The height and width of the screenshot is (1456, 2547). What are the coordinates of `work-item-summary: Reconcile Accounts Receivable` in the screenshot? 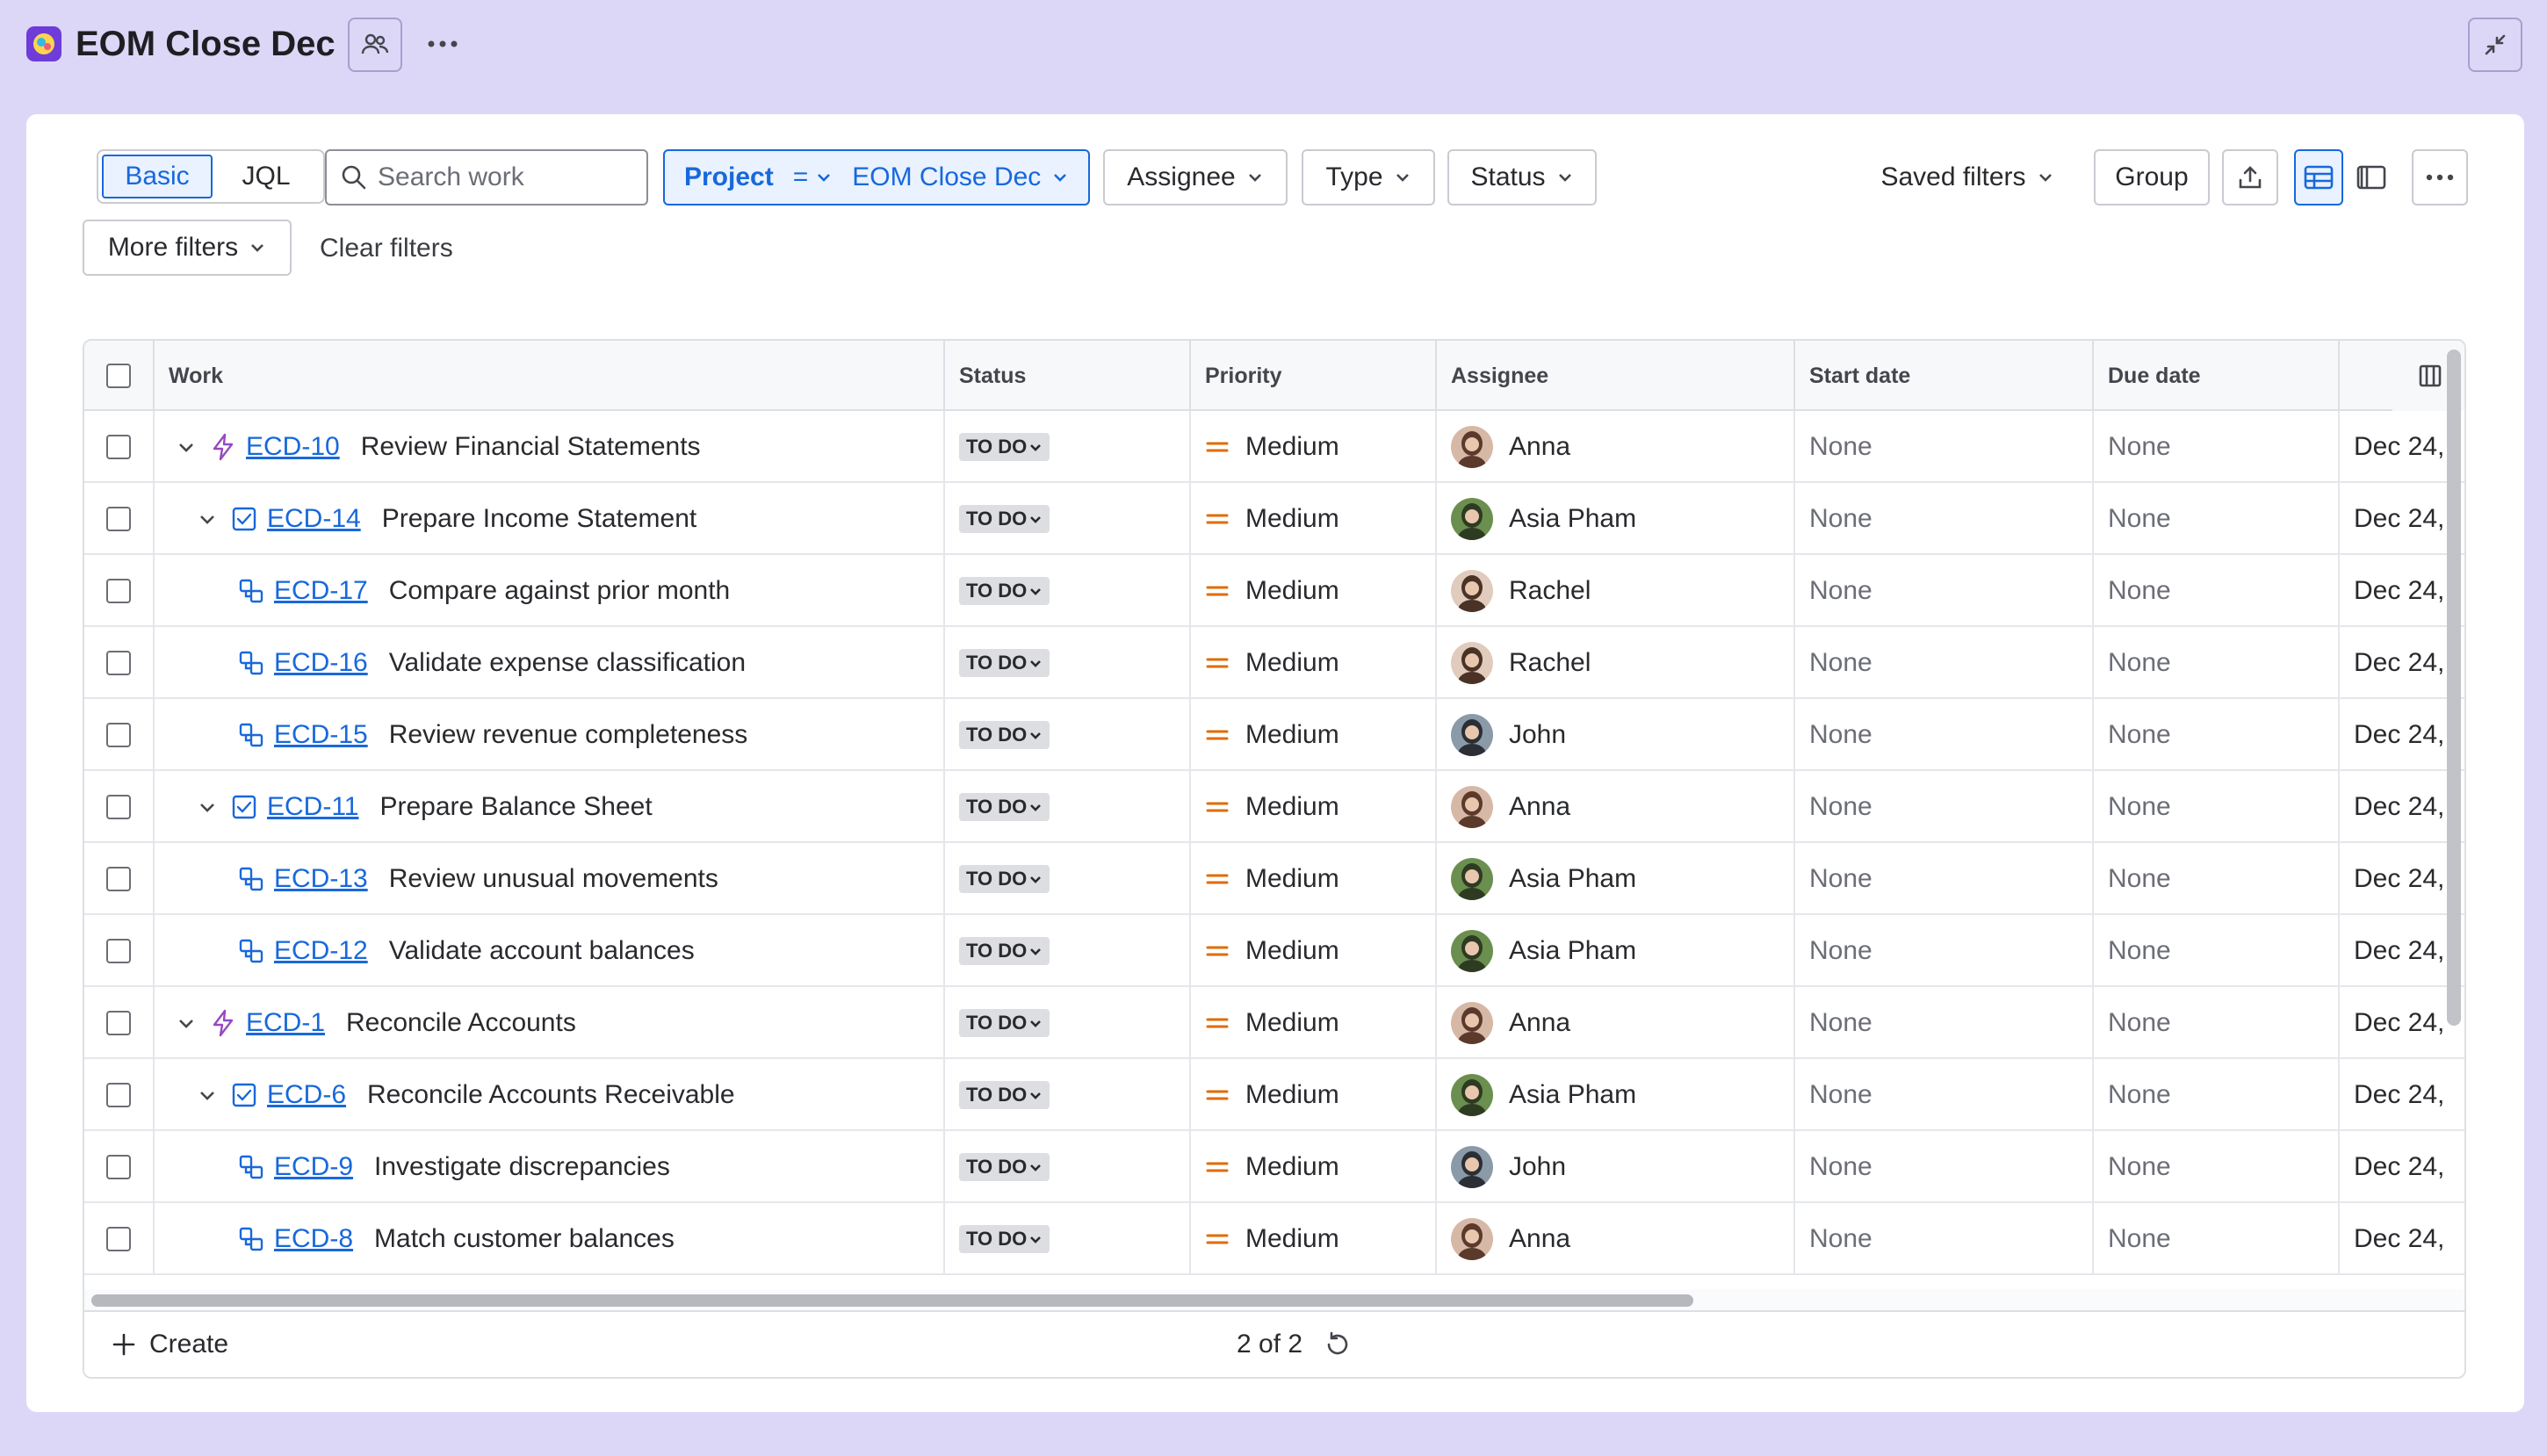 It's located at (551, 1094).